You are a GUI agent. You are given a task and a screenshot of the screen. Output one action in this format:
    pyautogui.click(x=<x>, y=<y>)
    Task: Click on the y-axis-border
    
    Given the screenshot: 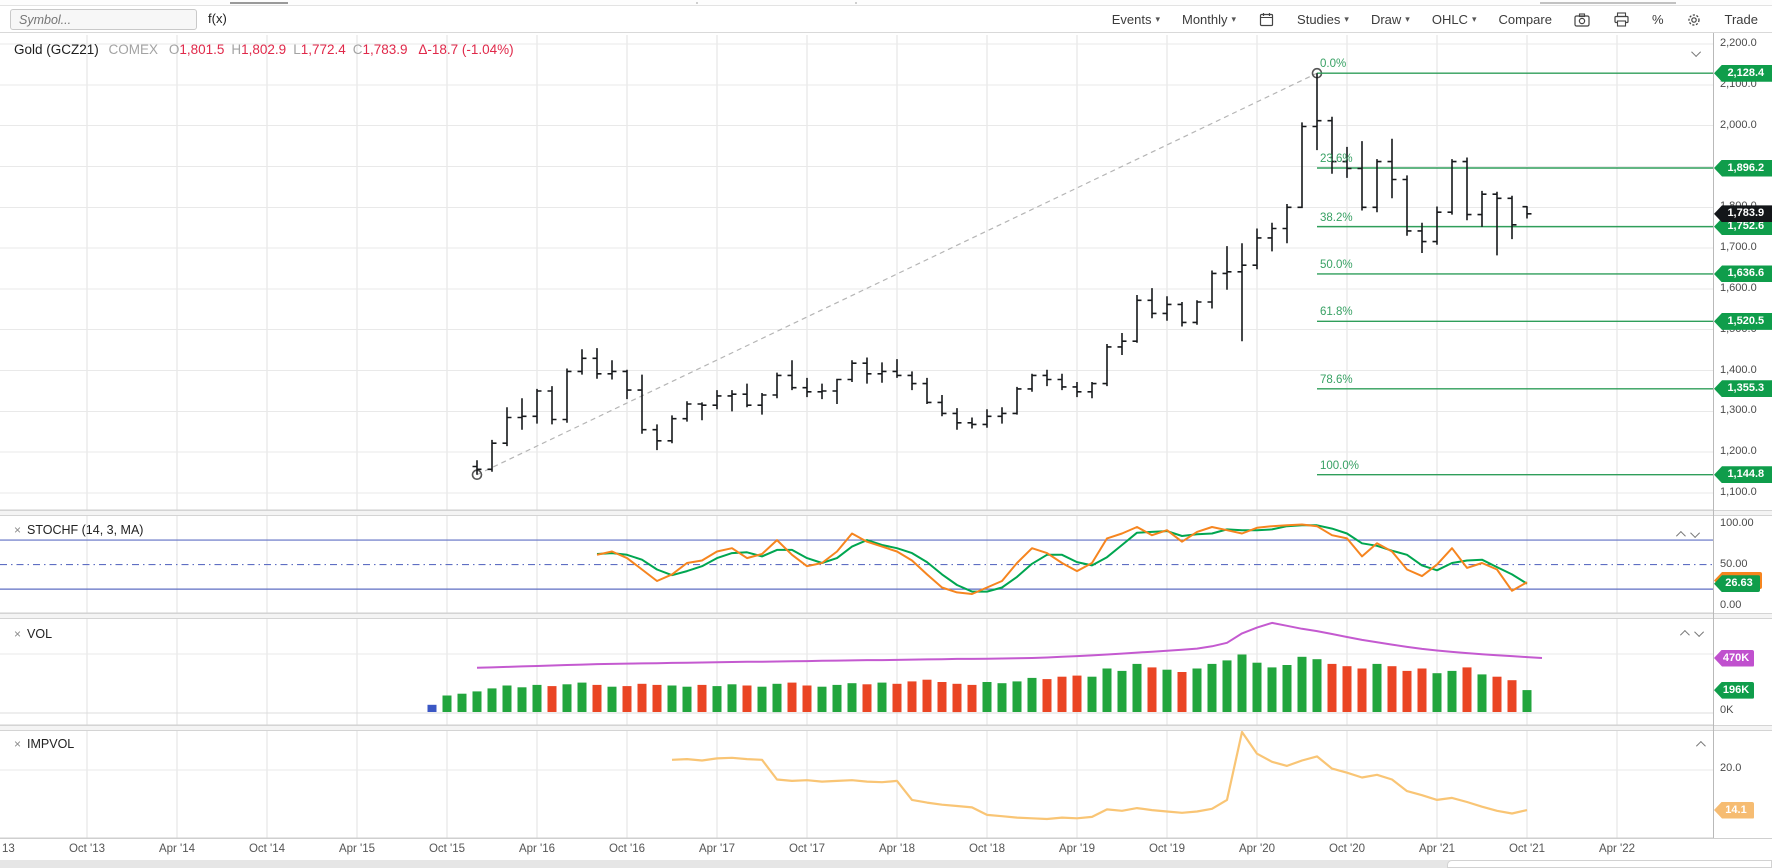 What is the action you would take?
    pyautogui.click(x=1713, y=435)
    